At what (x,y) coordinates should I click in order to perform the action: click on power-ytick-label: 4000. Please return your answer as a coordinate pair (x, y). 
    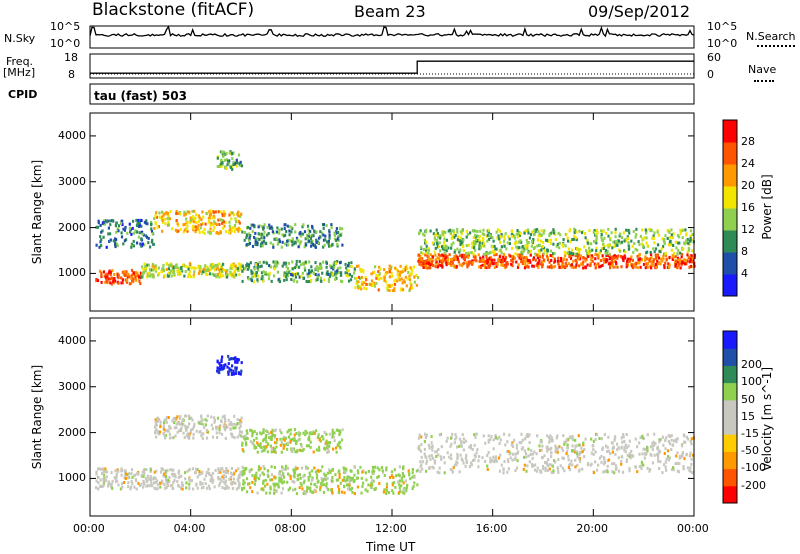
    Looking at the image, I should click on (72, 135).